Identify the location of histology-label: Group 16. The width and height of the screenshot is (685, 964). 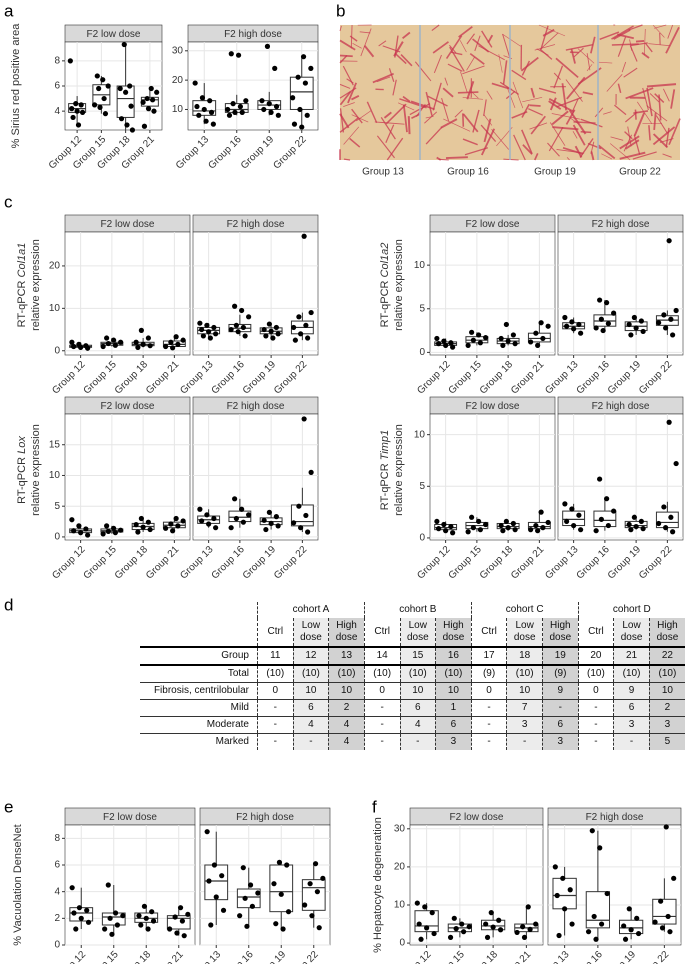
(468, 172).